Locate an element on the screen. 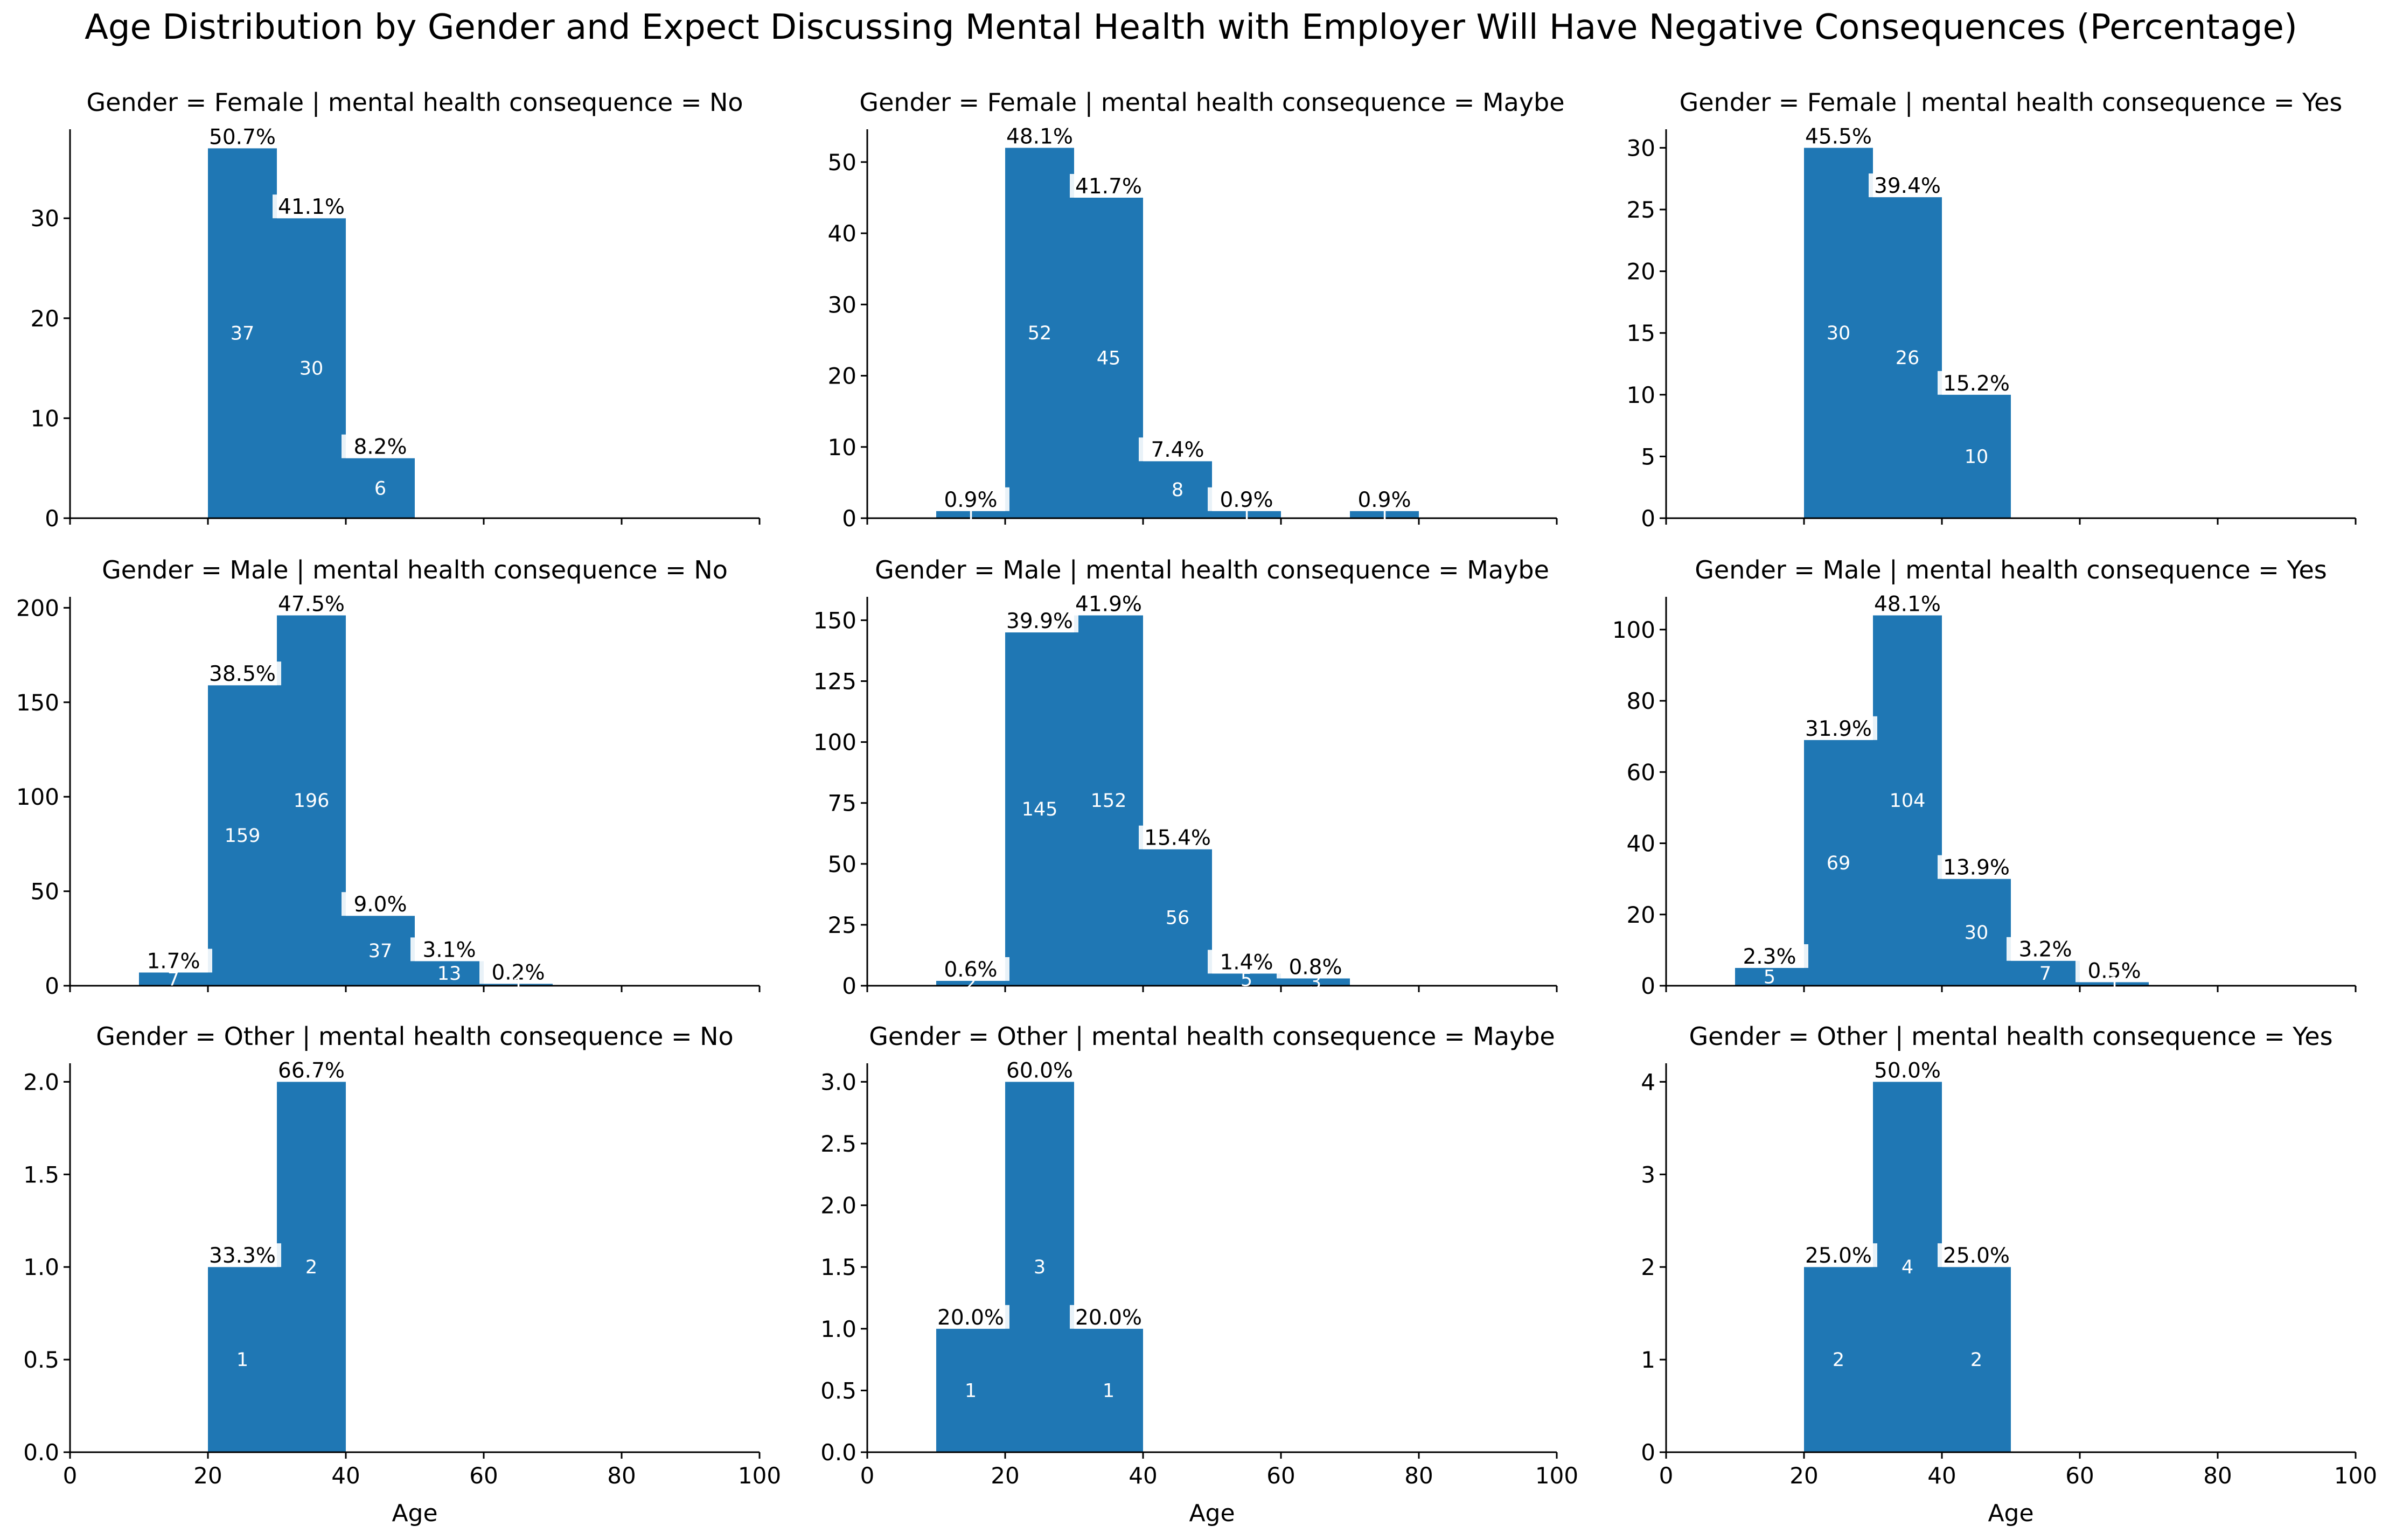  percent-label: 48.1% is located at coordinates (1907, 604).